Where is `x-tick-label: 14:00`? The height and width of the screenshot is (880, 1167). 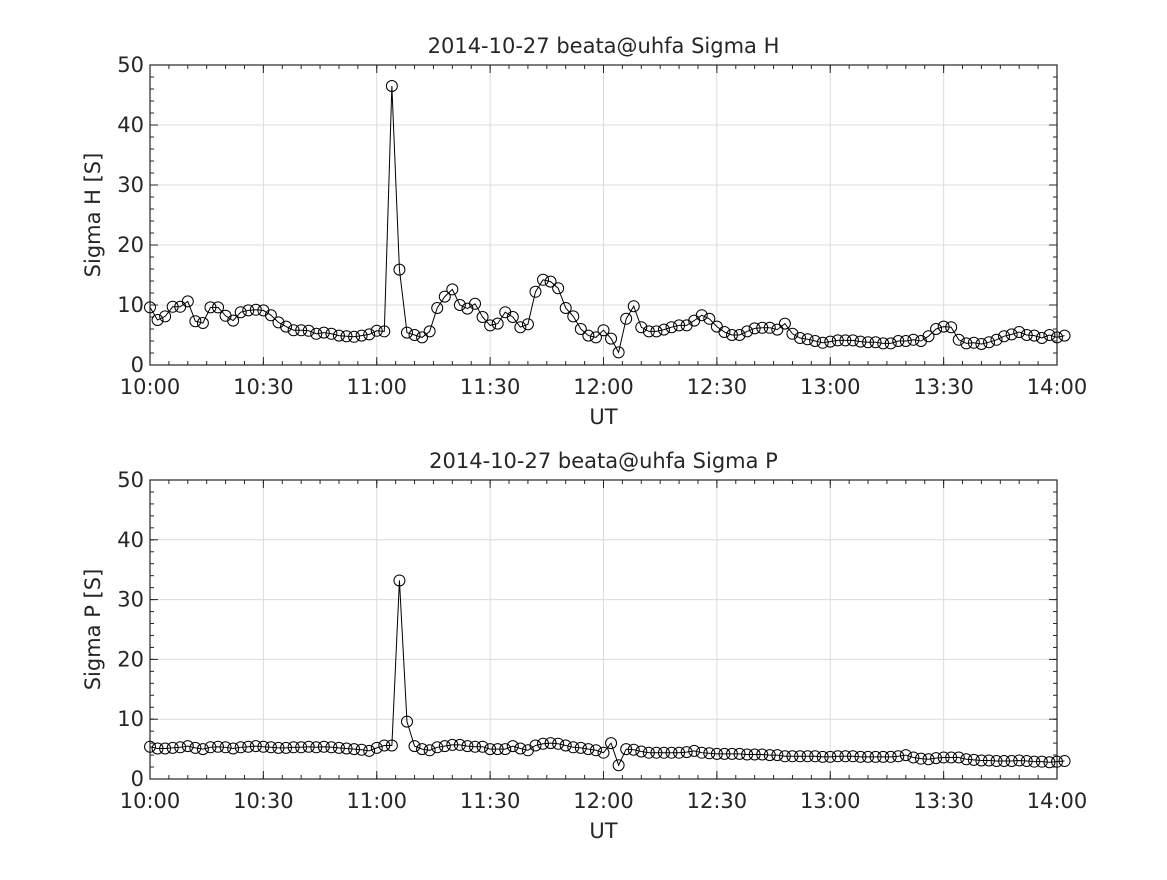
x-tick-label: 14:00 is located at coordinates (1057, 801).